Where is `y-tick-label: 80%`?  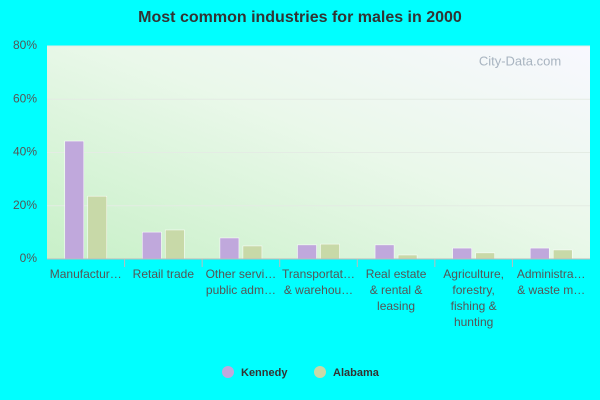 y-tick-label: 80% is located at coordinates (25, 45).